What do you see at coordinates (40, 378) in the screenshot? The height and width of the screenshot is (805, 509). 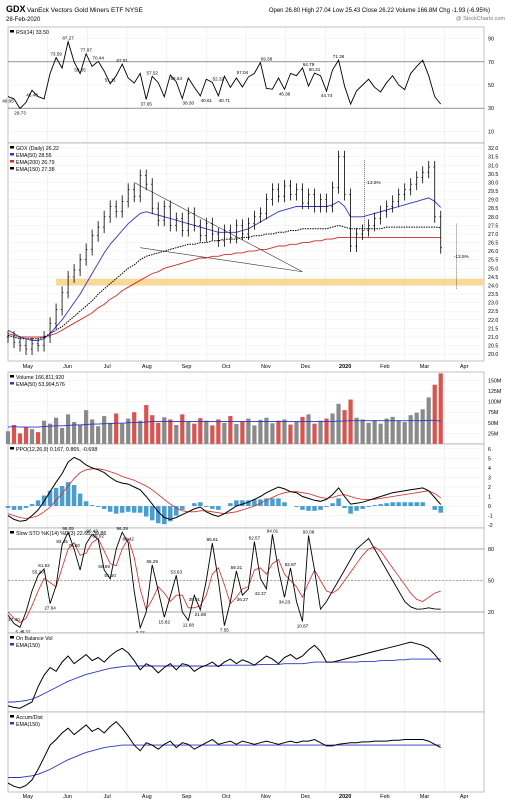 I see `volume-legend-label: Volume 166,811,920` at bounding box center [40, 378].